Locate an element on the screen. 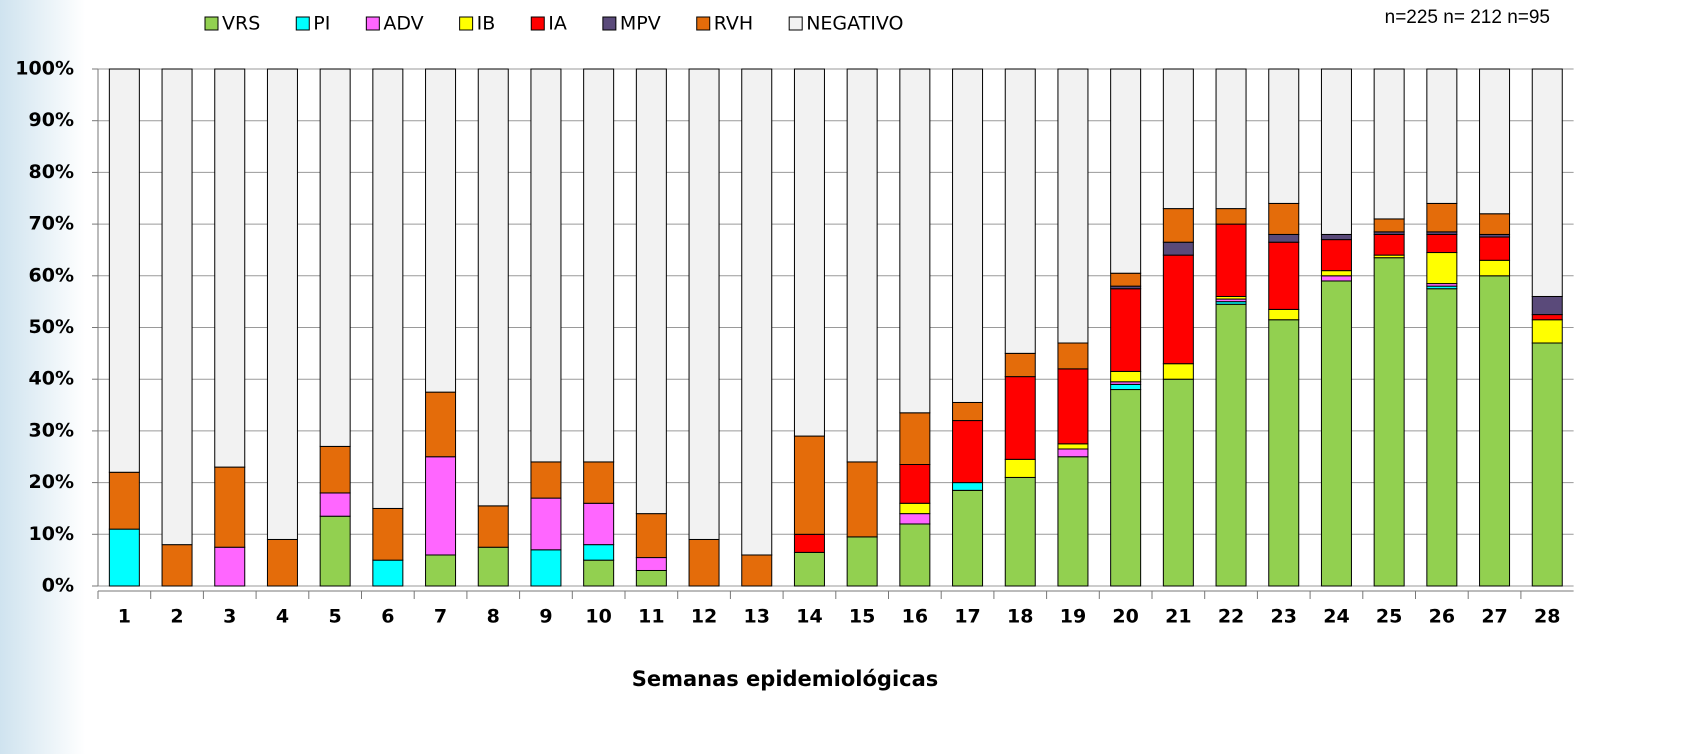 The width and height of the screenshot is (1706, 754). y-tick-label: 100% is located at coordinates (44, 69).